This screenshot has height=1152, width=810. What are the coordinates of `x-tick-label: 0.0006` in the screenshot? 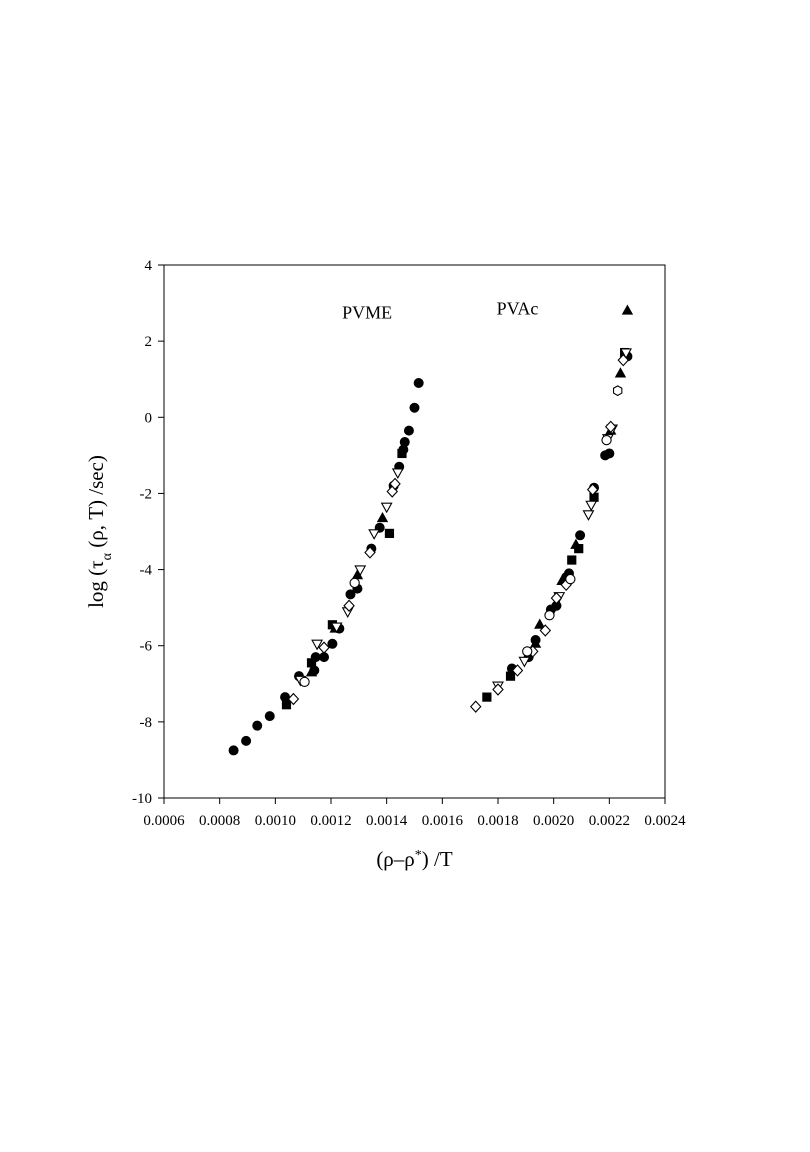 It's located at (164, 821).